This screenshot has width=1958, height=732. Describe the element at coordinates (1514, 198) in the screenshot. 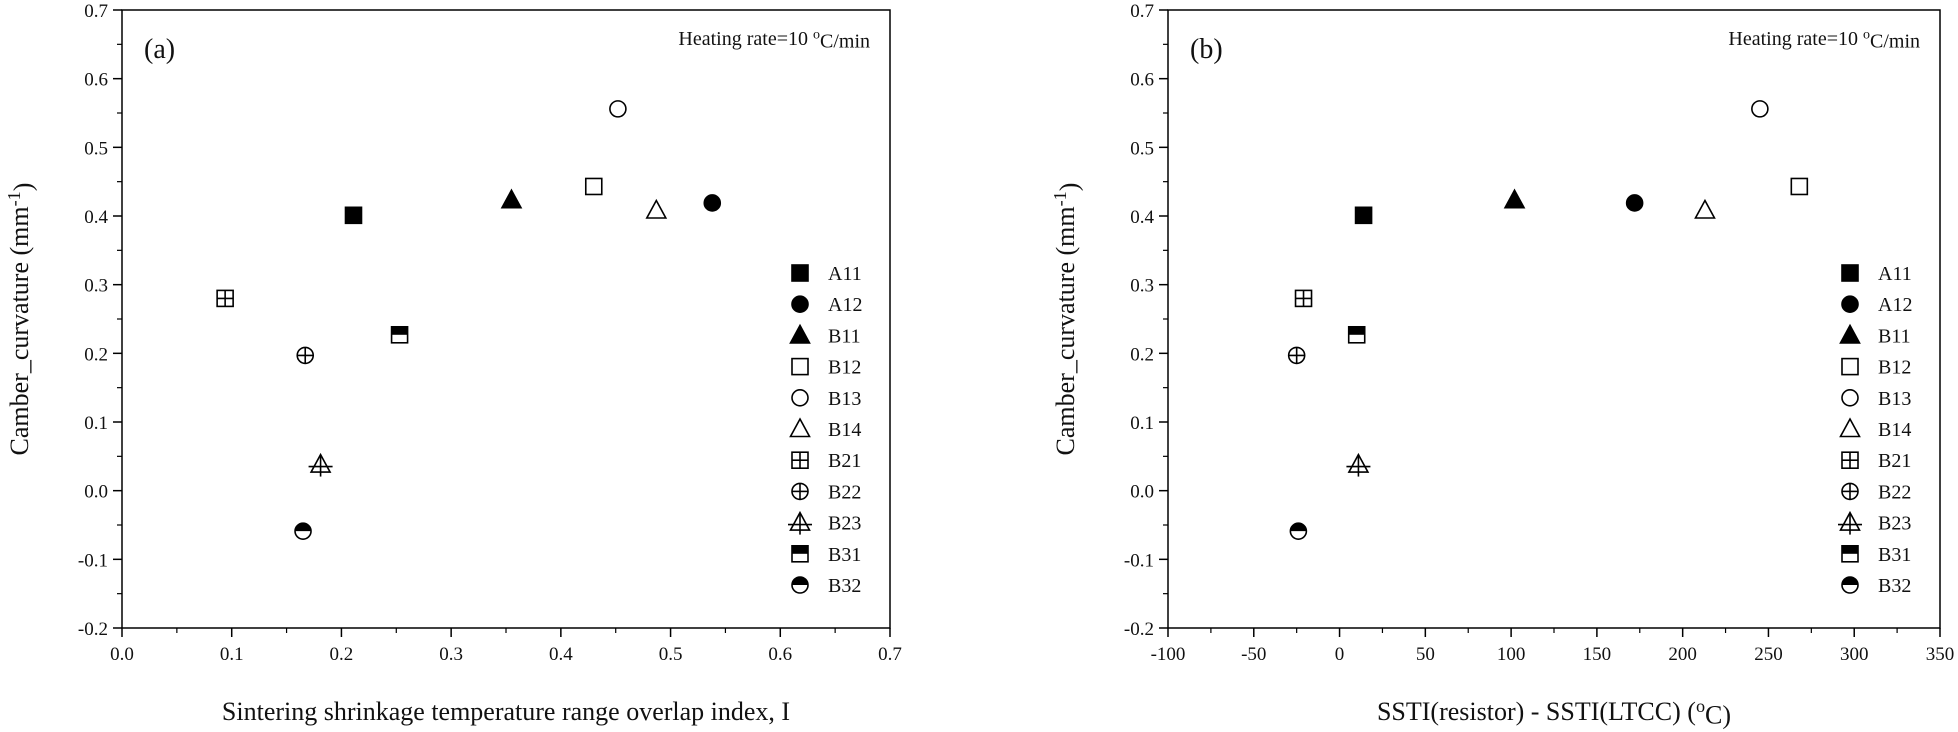

I see `data-point-b11` at that location.